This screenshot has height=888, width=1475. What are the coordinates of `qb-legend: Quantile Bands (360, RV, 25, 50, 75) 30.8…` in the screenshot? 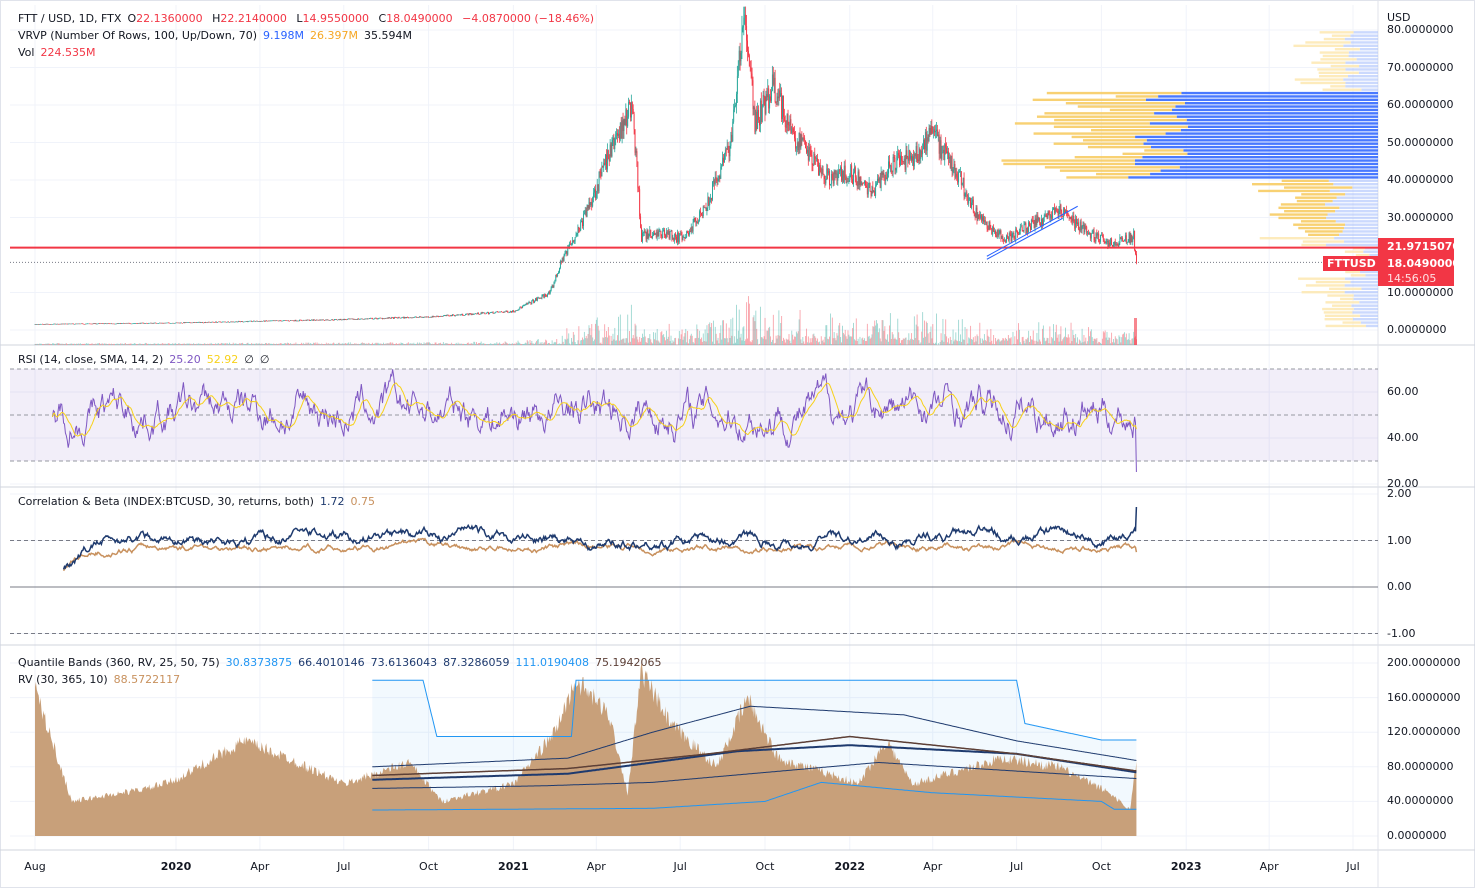 It's located at (343, 662).